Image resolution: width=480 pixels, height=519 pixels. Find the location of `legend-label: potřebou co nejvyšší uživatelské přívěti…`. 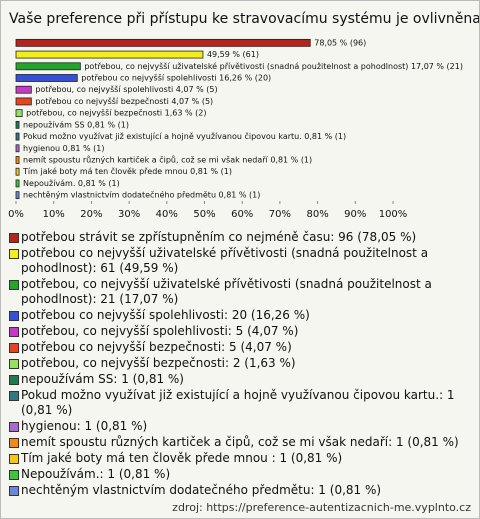

legend-label: potřebou co nejvyšší uživatelské přívěti… is located at coordinates (225, 260).